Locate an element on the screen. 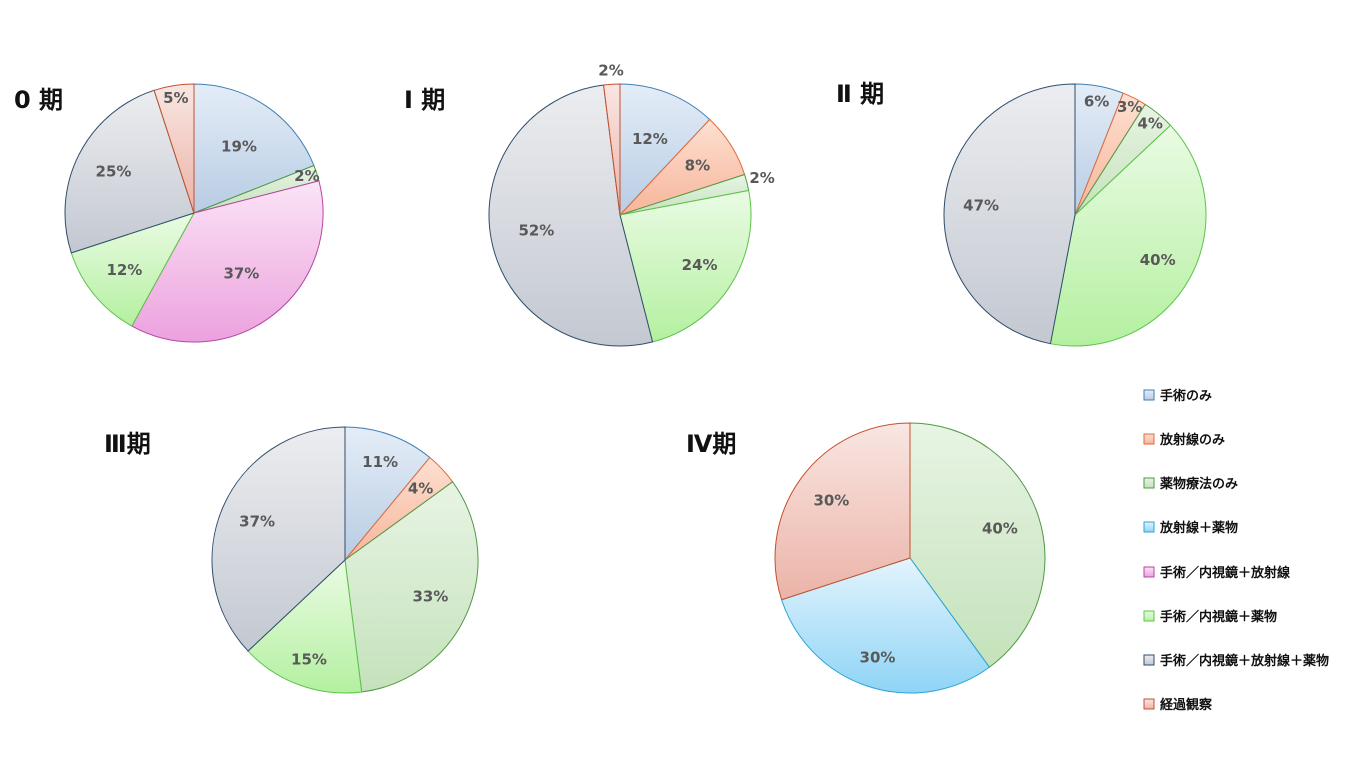  slice-data-label: 3% is located at coordinates (1129, 107).